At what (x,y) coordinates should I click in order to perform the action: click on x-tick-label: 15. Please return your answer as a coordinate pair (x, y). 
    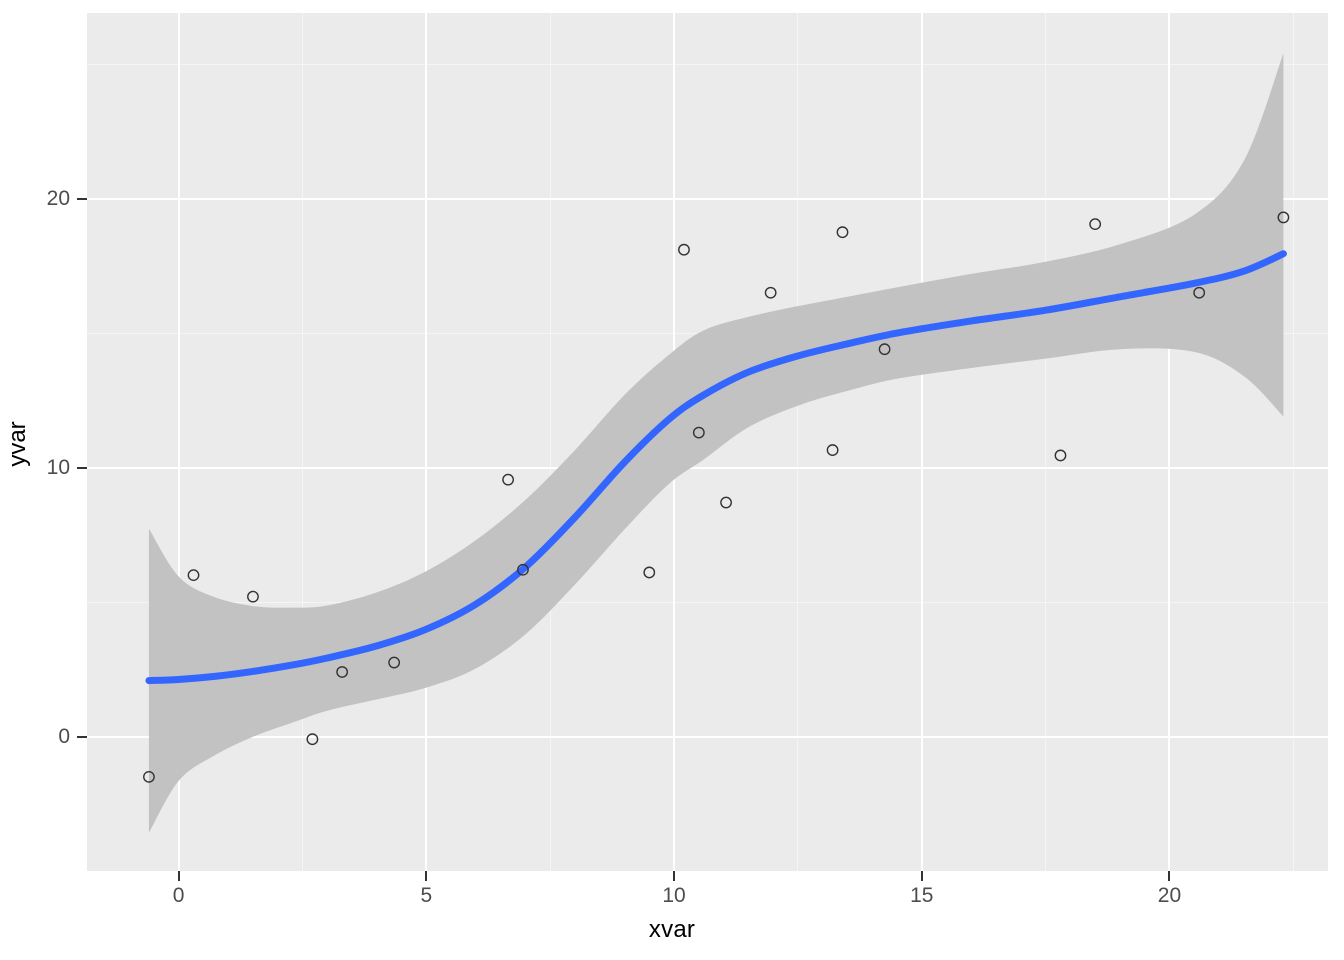
    Looking at the image, I should click on (922, 895).